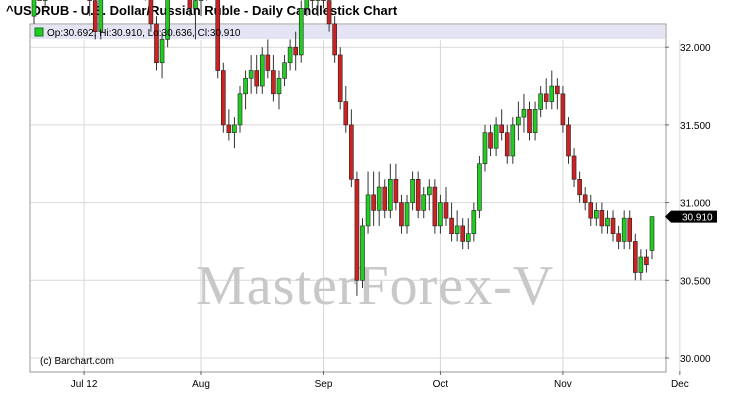 Image resolution: width=752 pixels, height=406 pixels. Describe the element at coordinates (375, 286) in the screenshot. I see `watermark: MasterForex-V` at that location.